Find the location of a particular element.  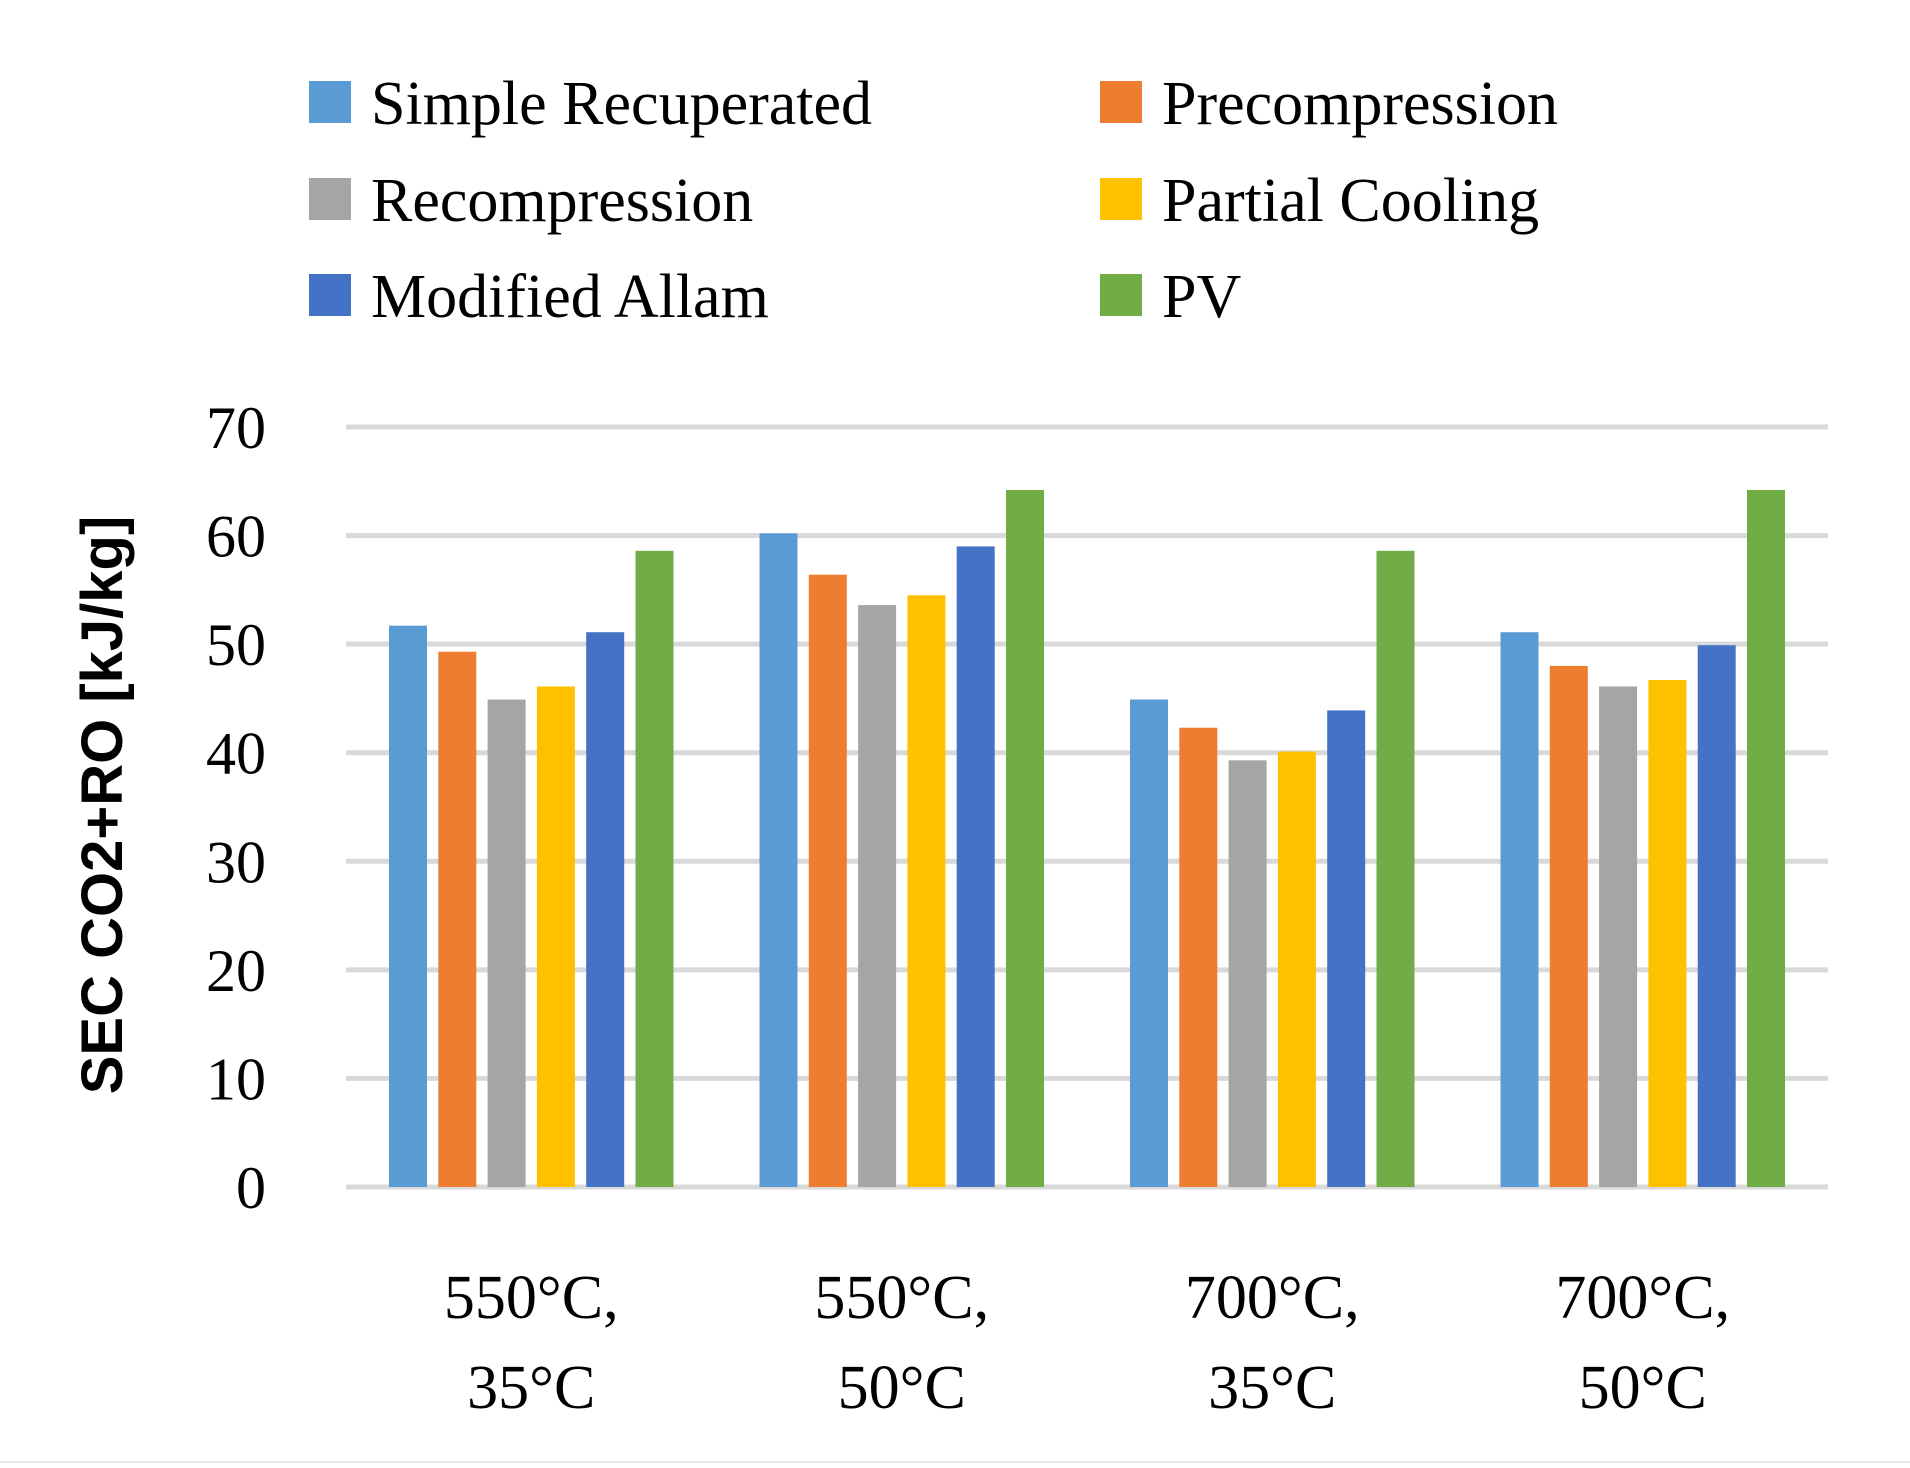

y-tick-label: 20 is located at coordinates (236, 971).